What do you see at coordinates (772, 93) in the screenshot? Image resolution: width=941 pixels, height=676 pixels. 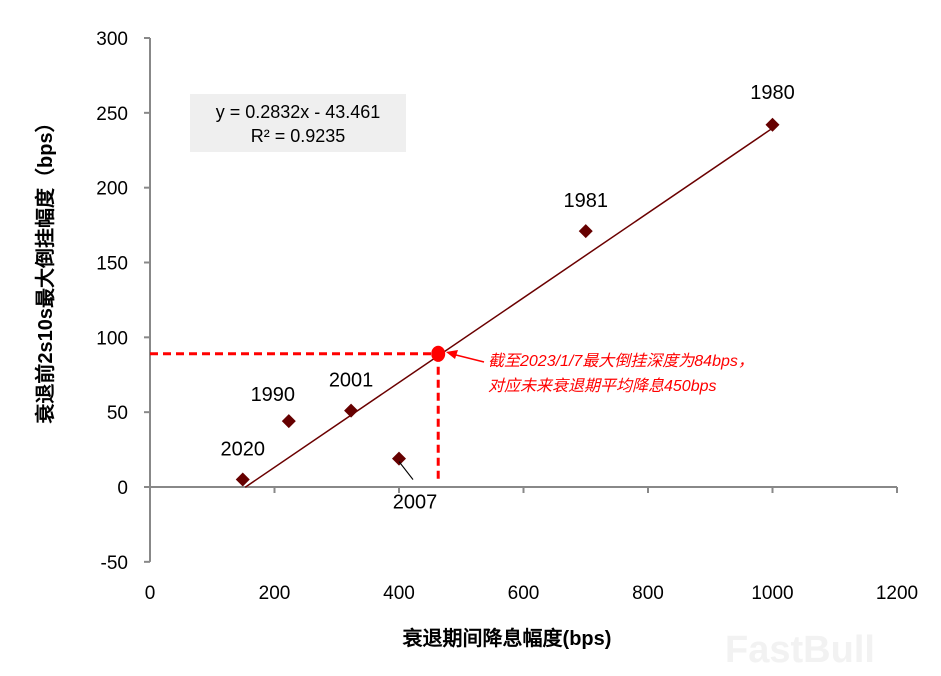 I see `point-label: 1980` at bounding box center [772, 93].